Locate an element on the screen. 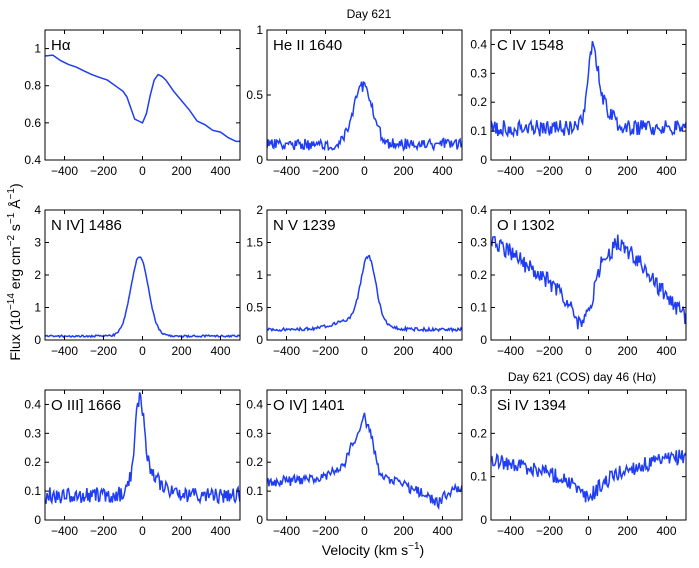 This screenshot has height=568, width=699. panel-label: He II 1640 is located at coordinates (307, 45).